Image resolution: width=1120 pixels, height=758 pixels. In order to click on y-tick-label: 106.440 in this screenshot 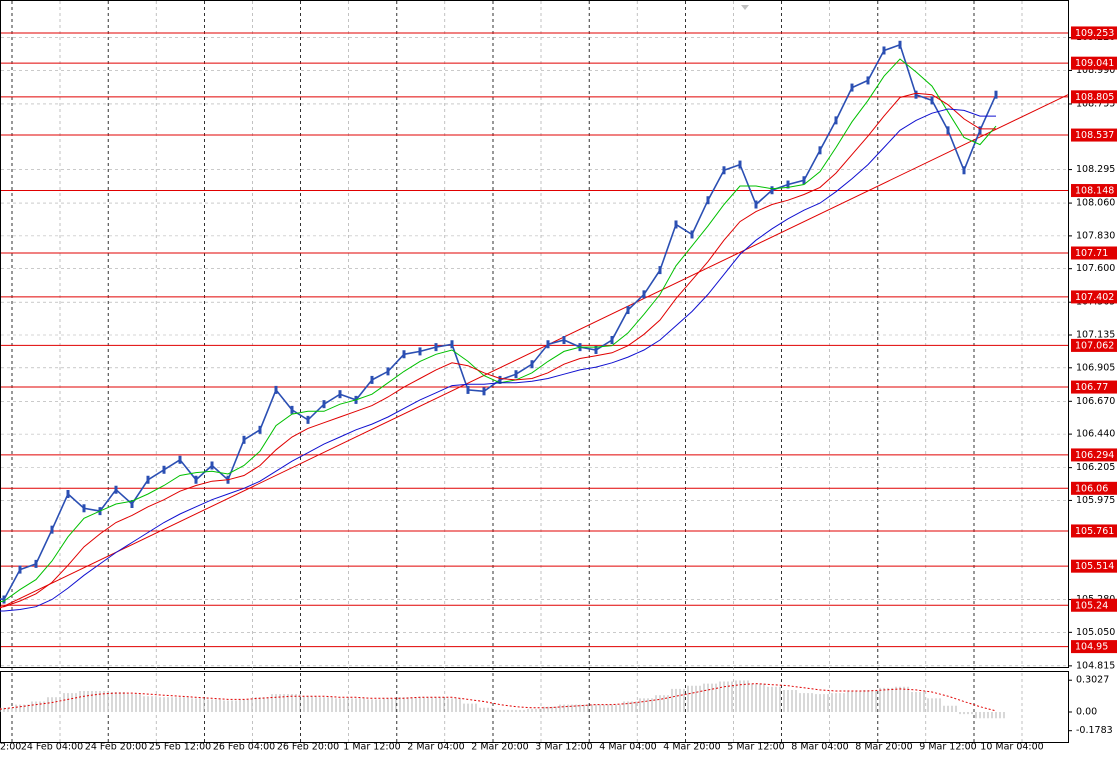, I will do `click(1095, 434)`.